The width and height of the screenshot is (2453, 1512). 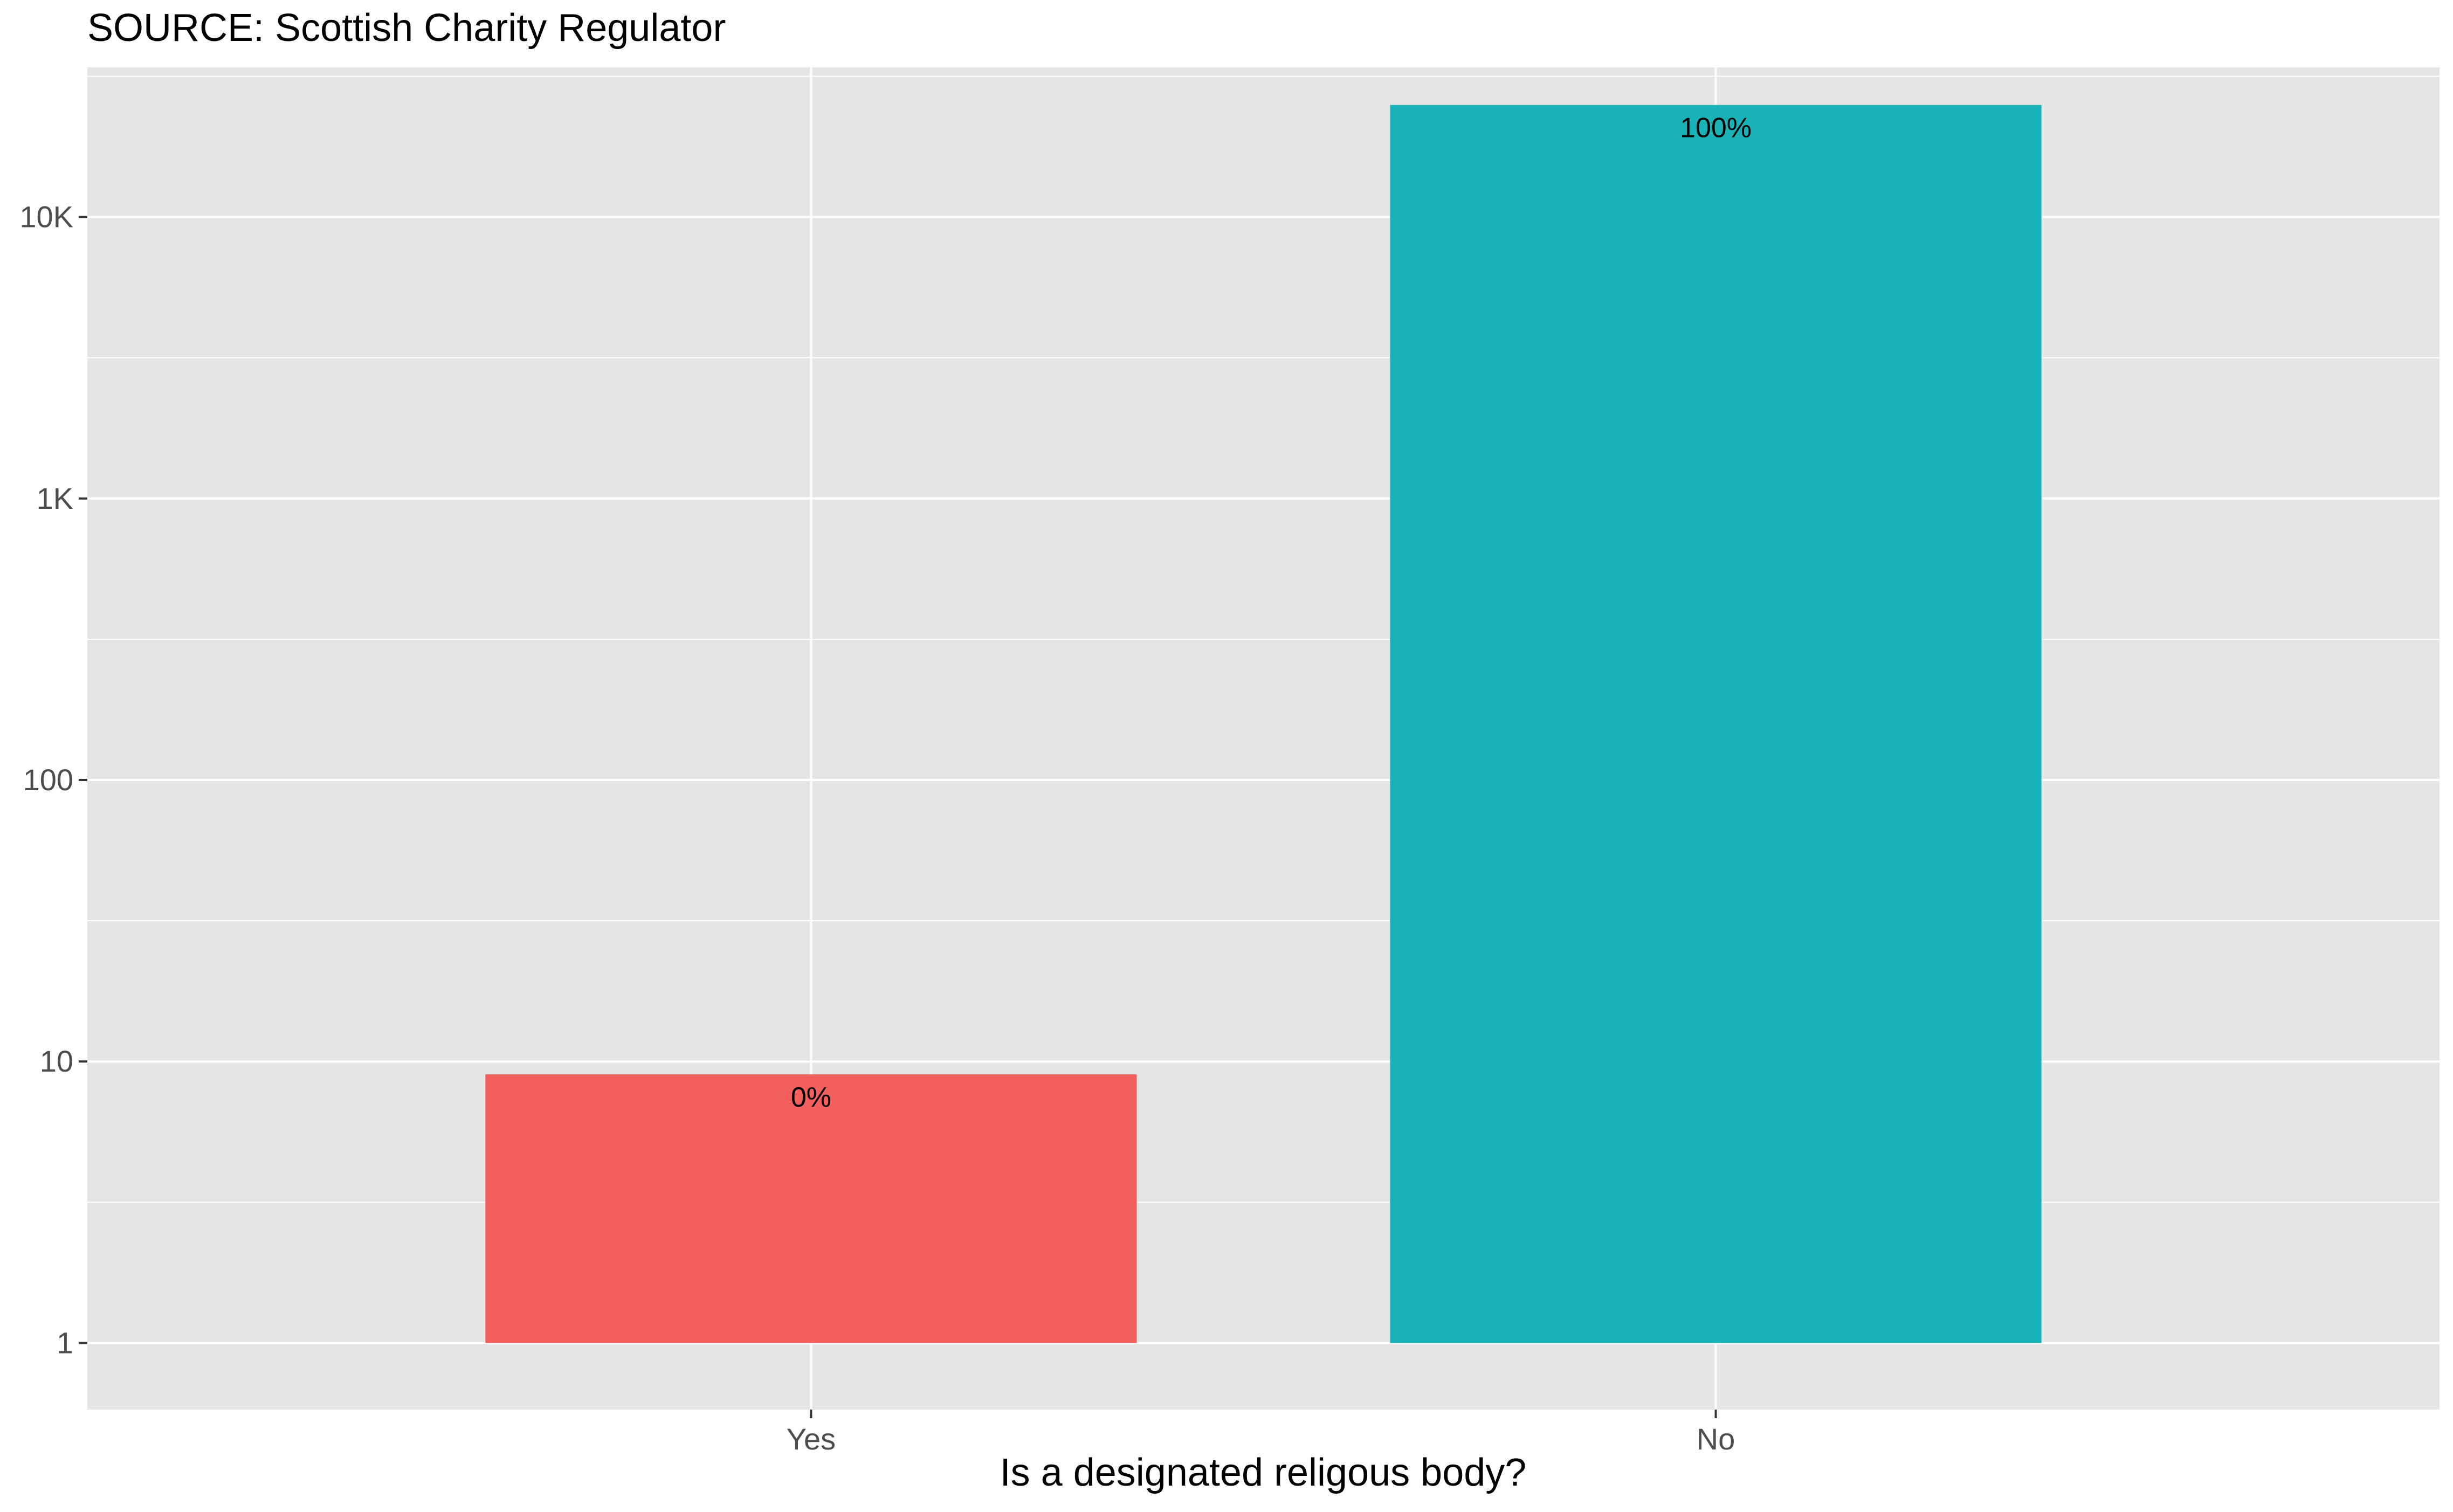 What do you see at coordinates (1263, 1472) in the screenshot?
I see `x-axis-title: Is a designated religous body?` at bounding box center [1263, 1472].